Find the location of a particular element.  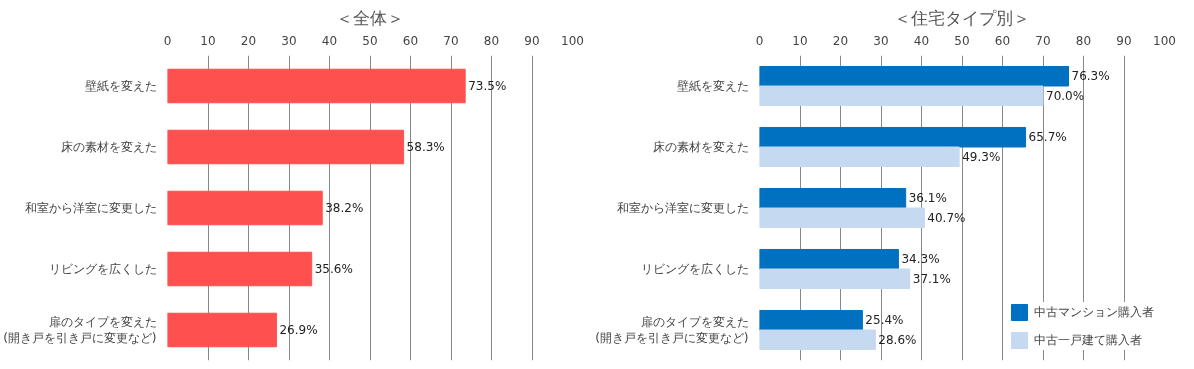

data-label: 49.3% is located at coordinates (981, 156).